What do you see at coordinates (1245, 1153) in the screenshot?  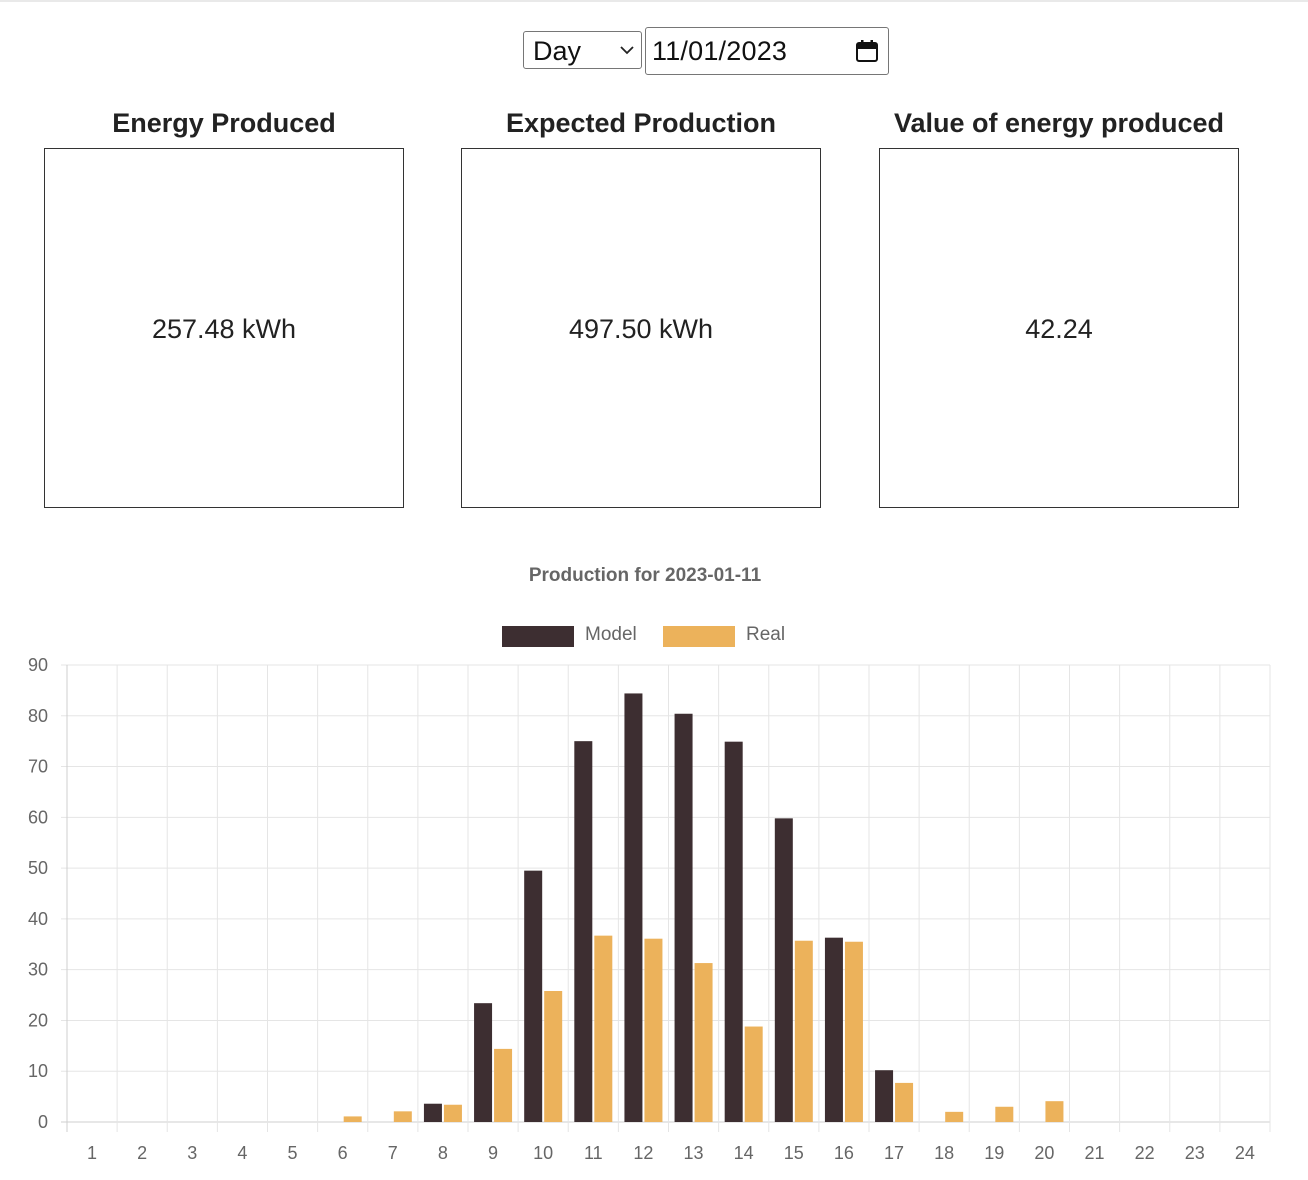 I see `x-tick-label: 24` at bounding box center [1245, 1153].